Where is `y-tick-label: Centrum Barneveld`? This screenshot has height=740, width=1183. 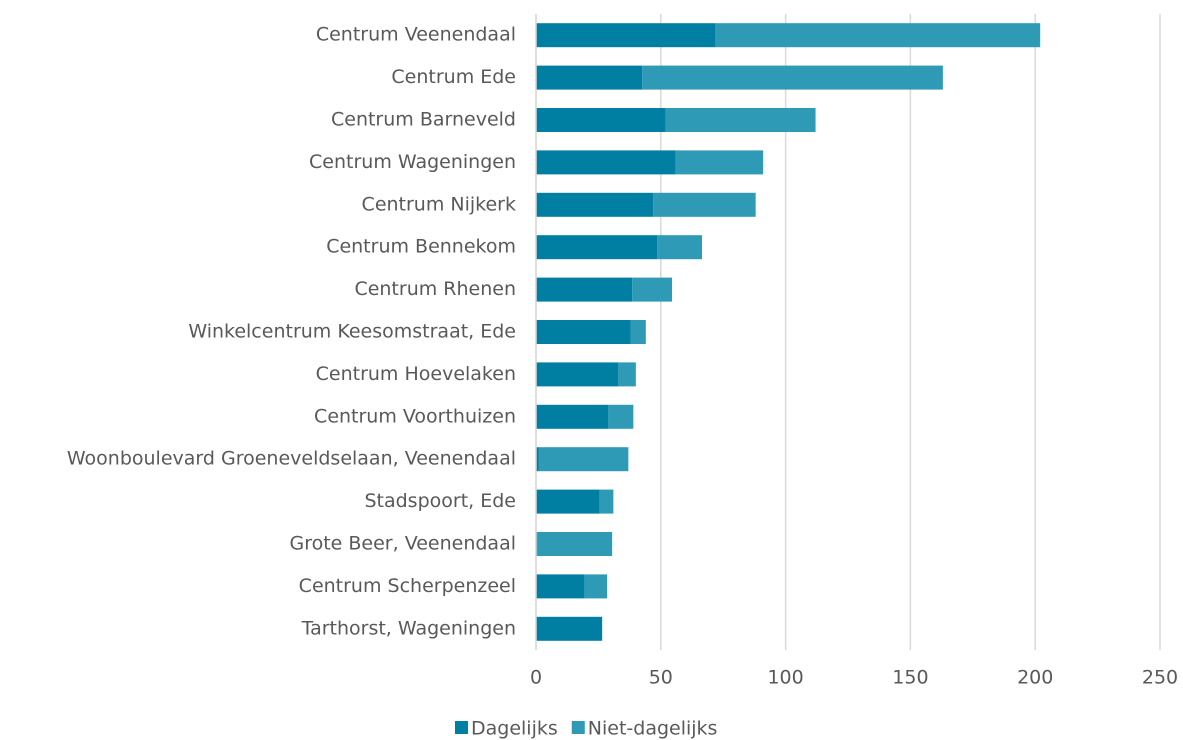 y-tick-label: Centrum Barneveld is located at coordinates (423, 120).